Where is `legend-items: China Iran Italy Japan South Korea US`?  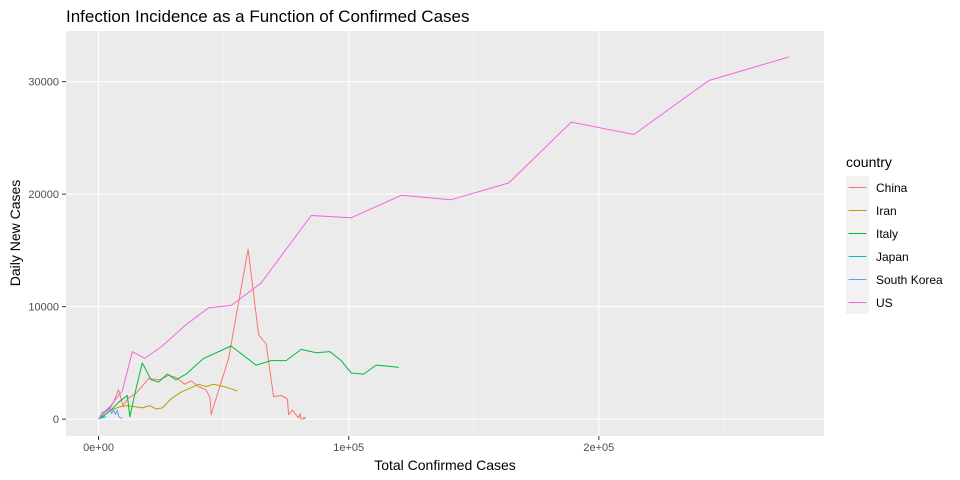 legend-items: China Iran Italy Japan South Korea US is located at coordinates (894, 245).